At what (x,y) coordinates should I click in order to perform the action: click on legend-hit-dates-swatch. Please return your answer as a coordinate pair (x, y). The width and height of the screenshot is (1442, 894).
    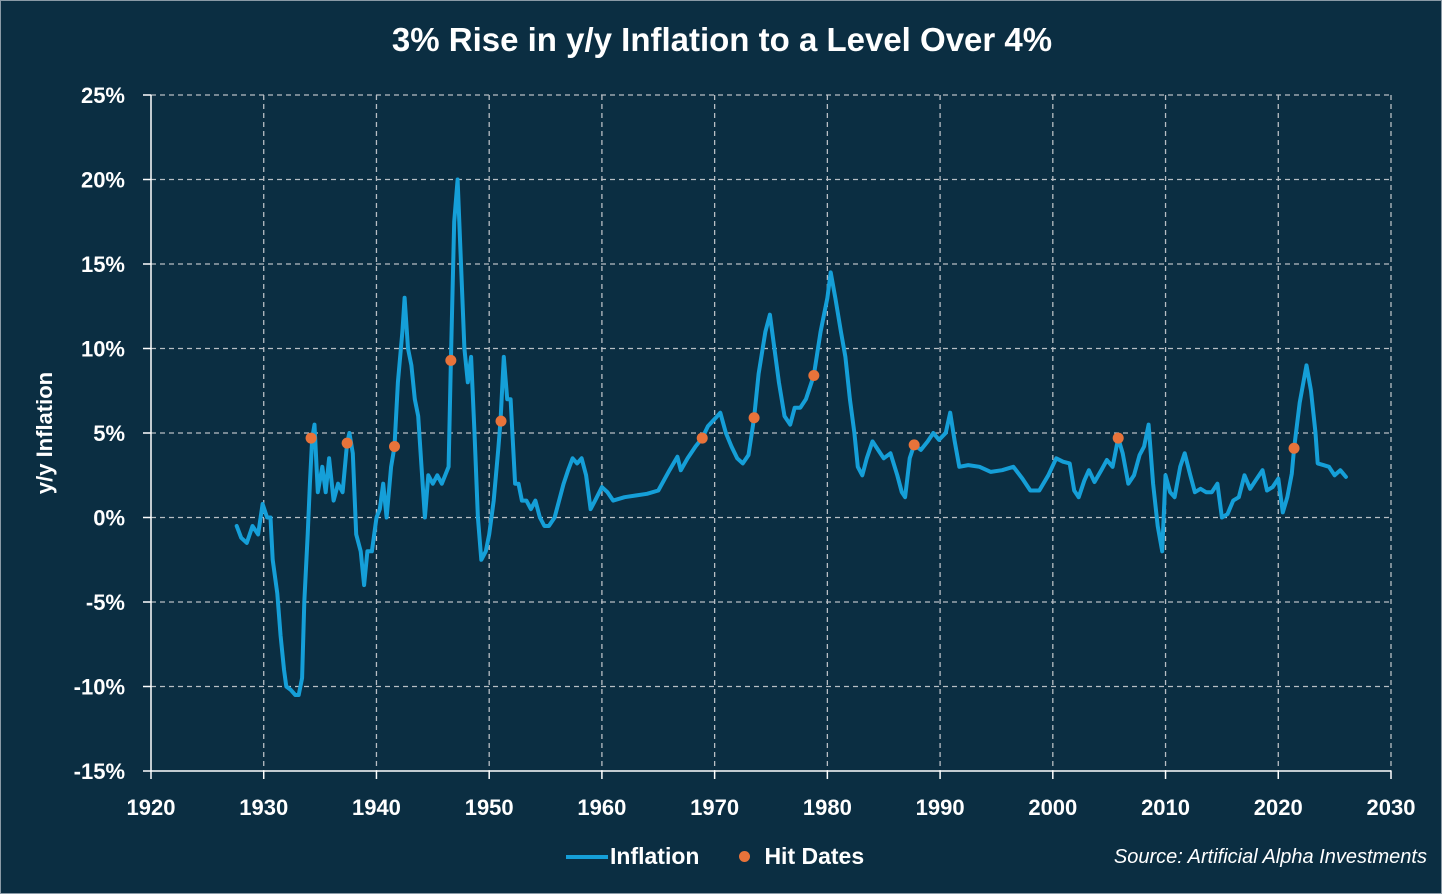
    Looking at the image, I should click on (745, 856).